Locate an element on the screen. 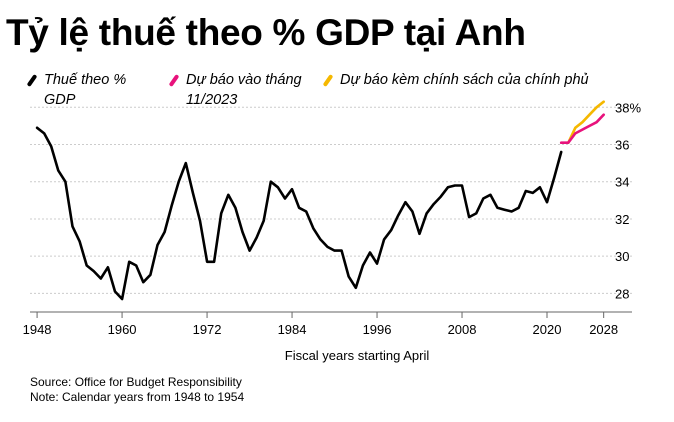  x-tick-label: 2028 is located at coordinates (603, 329).